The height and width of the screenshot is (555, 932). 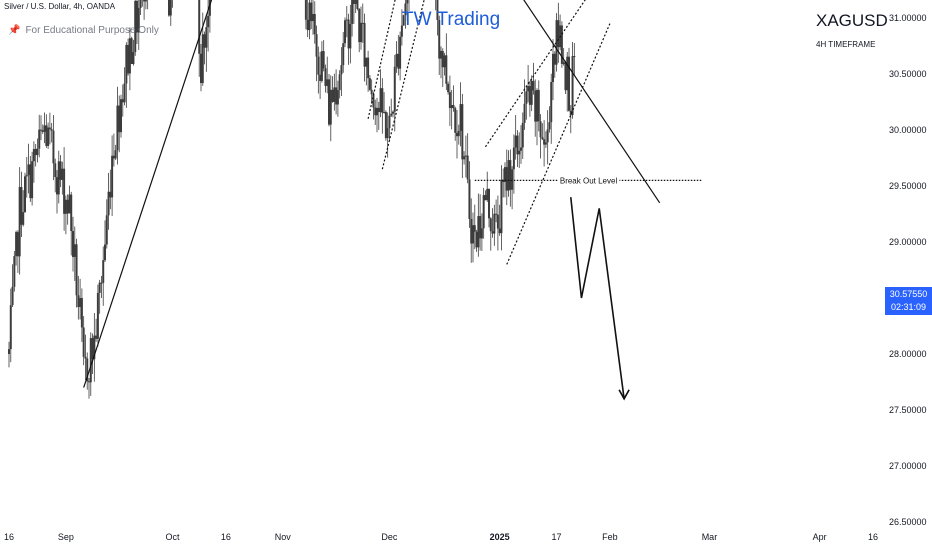 I want to click on x-tick-label: 17, so click(x=557, y=537).